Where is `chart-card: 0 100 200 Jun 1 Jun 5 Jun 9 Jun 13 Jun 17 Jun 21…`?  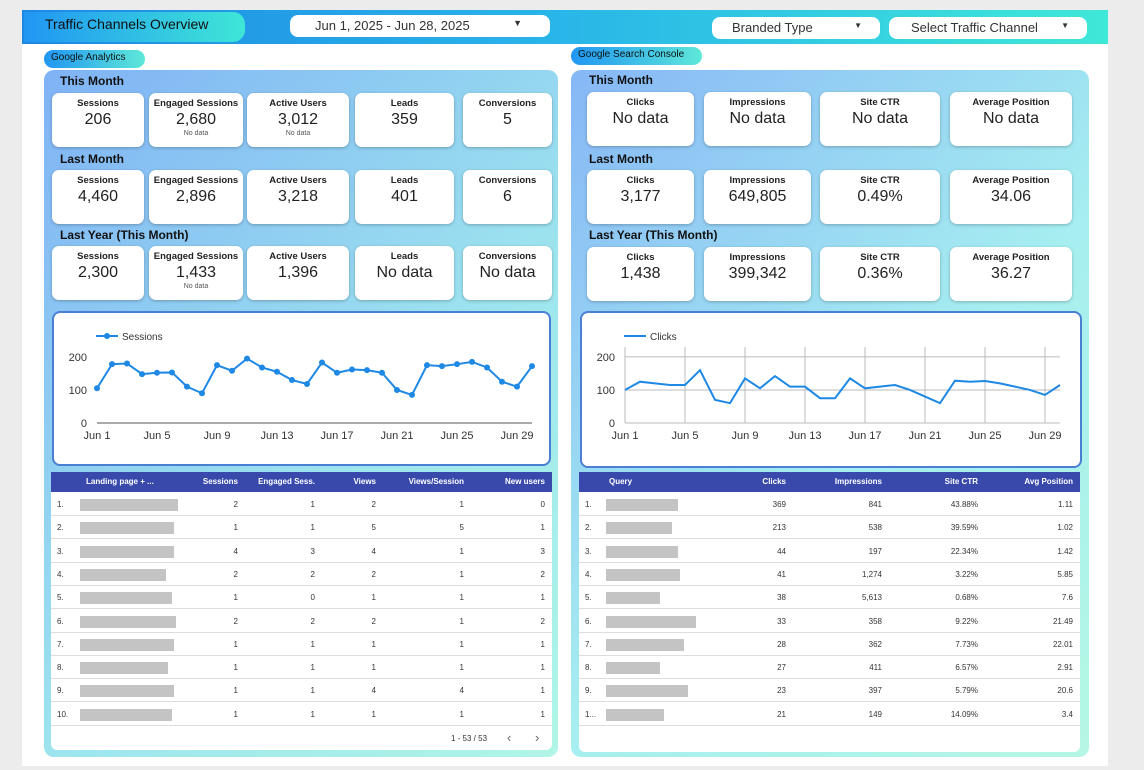 chart-card: 0 100 200 Jun 1 Jun 5 Jun 9 Jun 13 Jun 17 Jun 21… is located at coordinates (301, 388).